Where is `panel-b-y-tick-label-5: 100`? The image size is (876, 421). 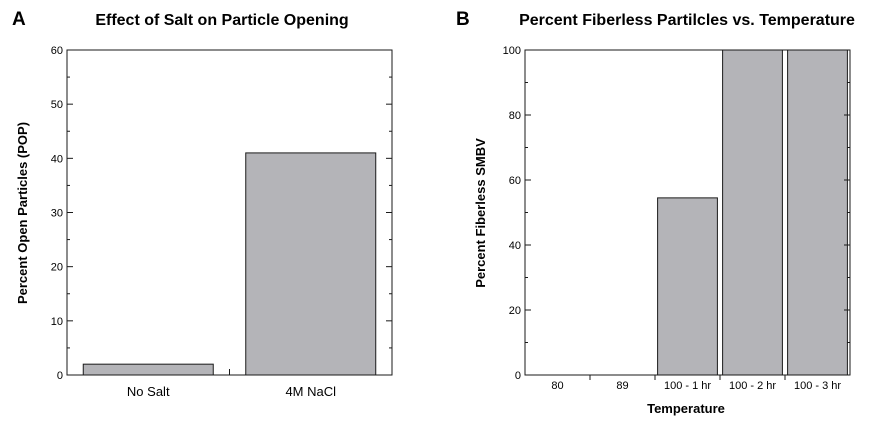 panel-b-y-tick-label-5: 100 is located at coordinates (512, 51).